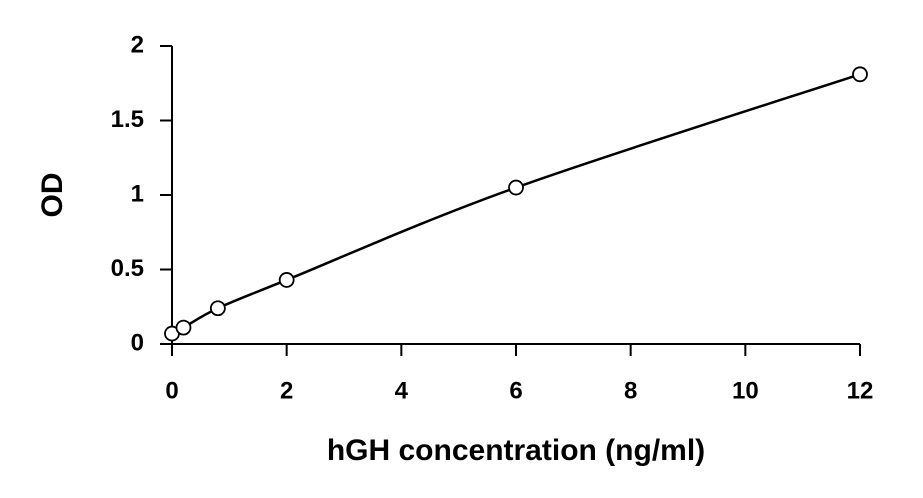 The height and width of the screenshot is (498, 923). What do you see at coordinates (127, 119) in the screenshot?
I see `y-tick-label: 1.5` at bounding box center [127, 119].